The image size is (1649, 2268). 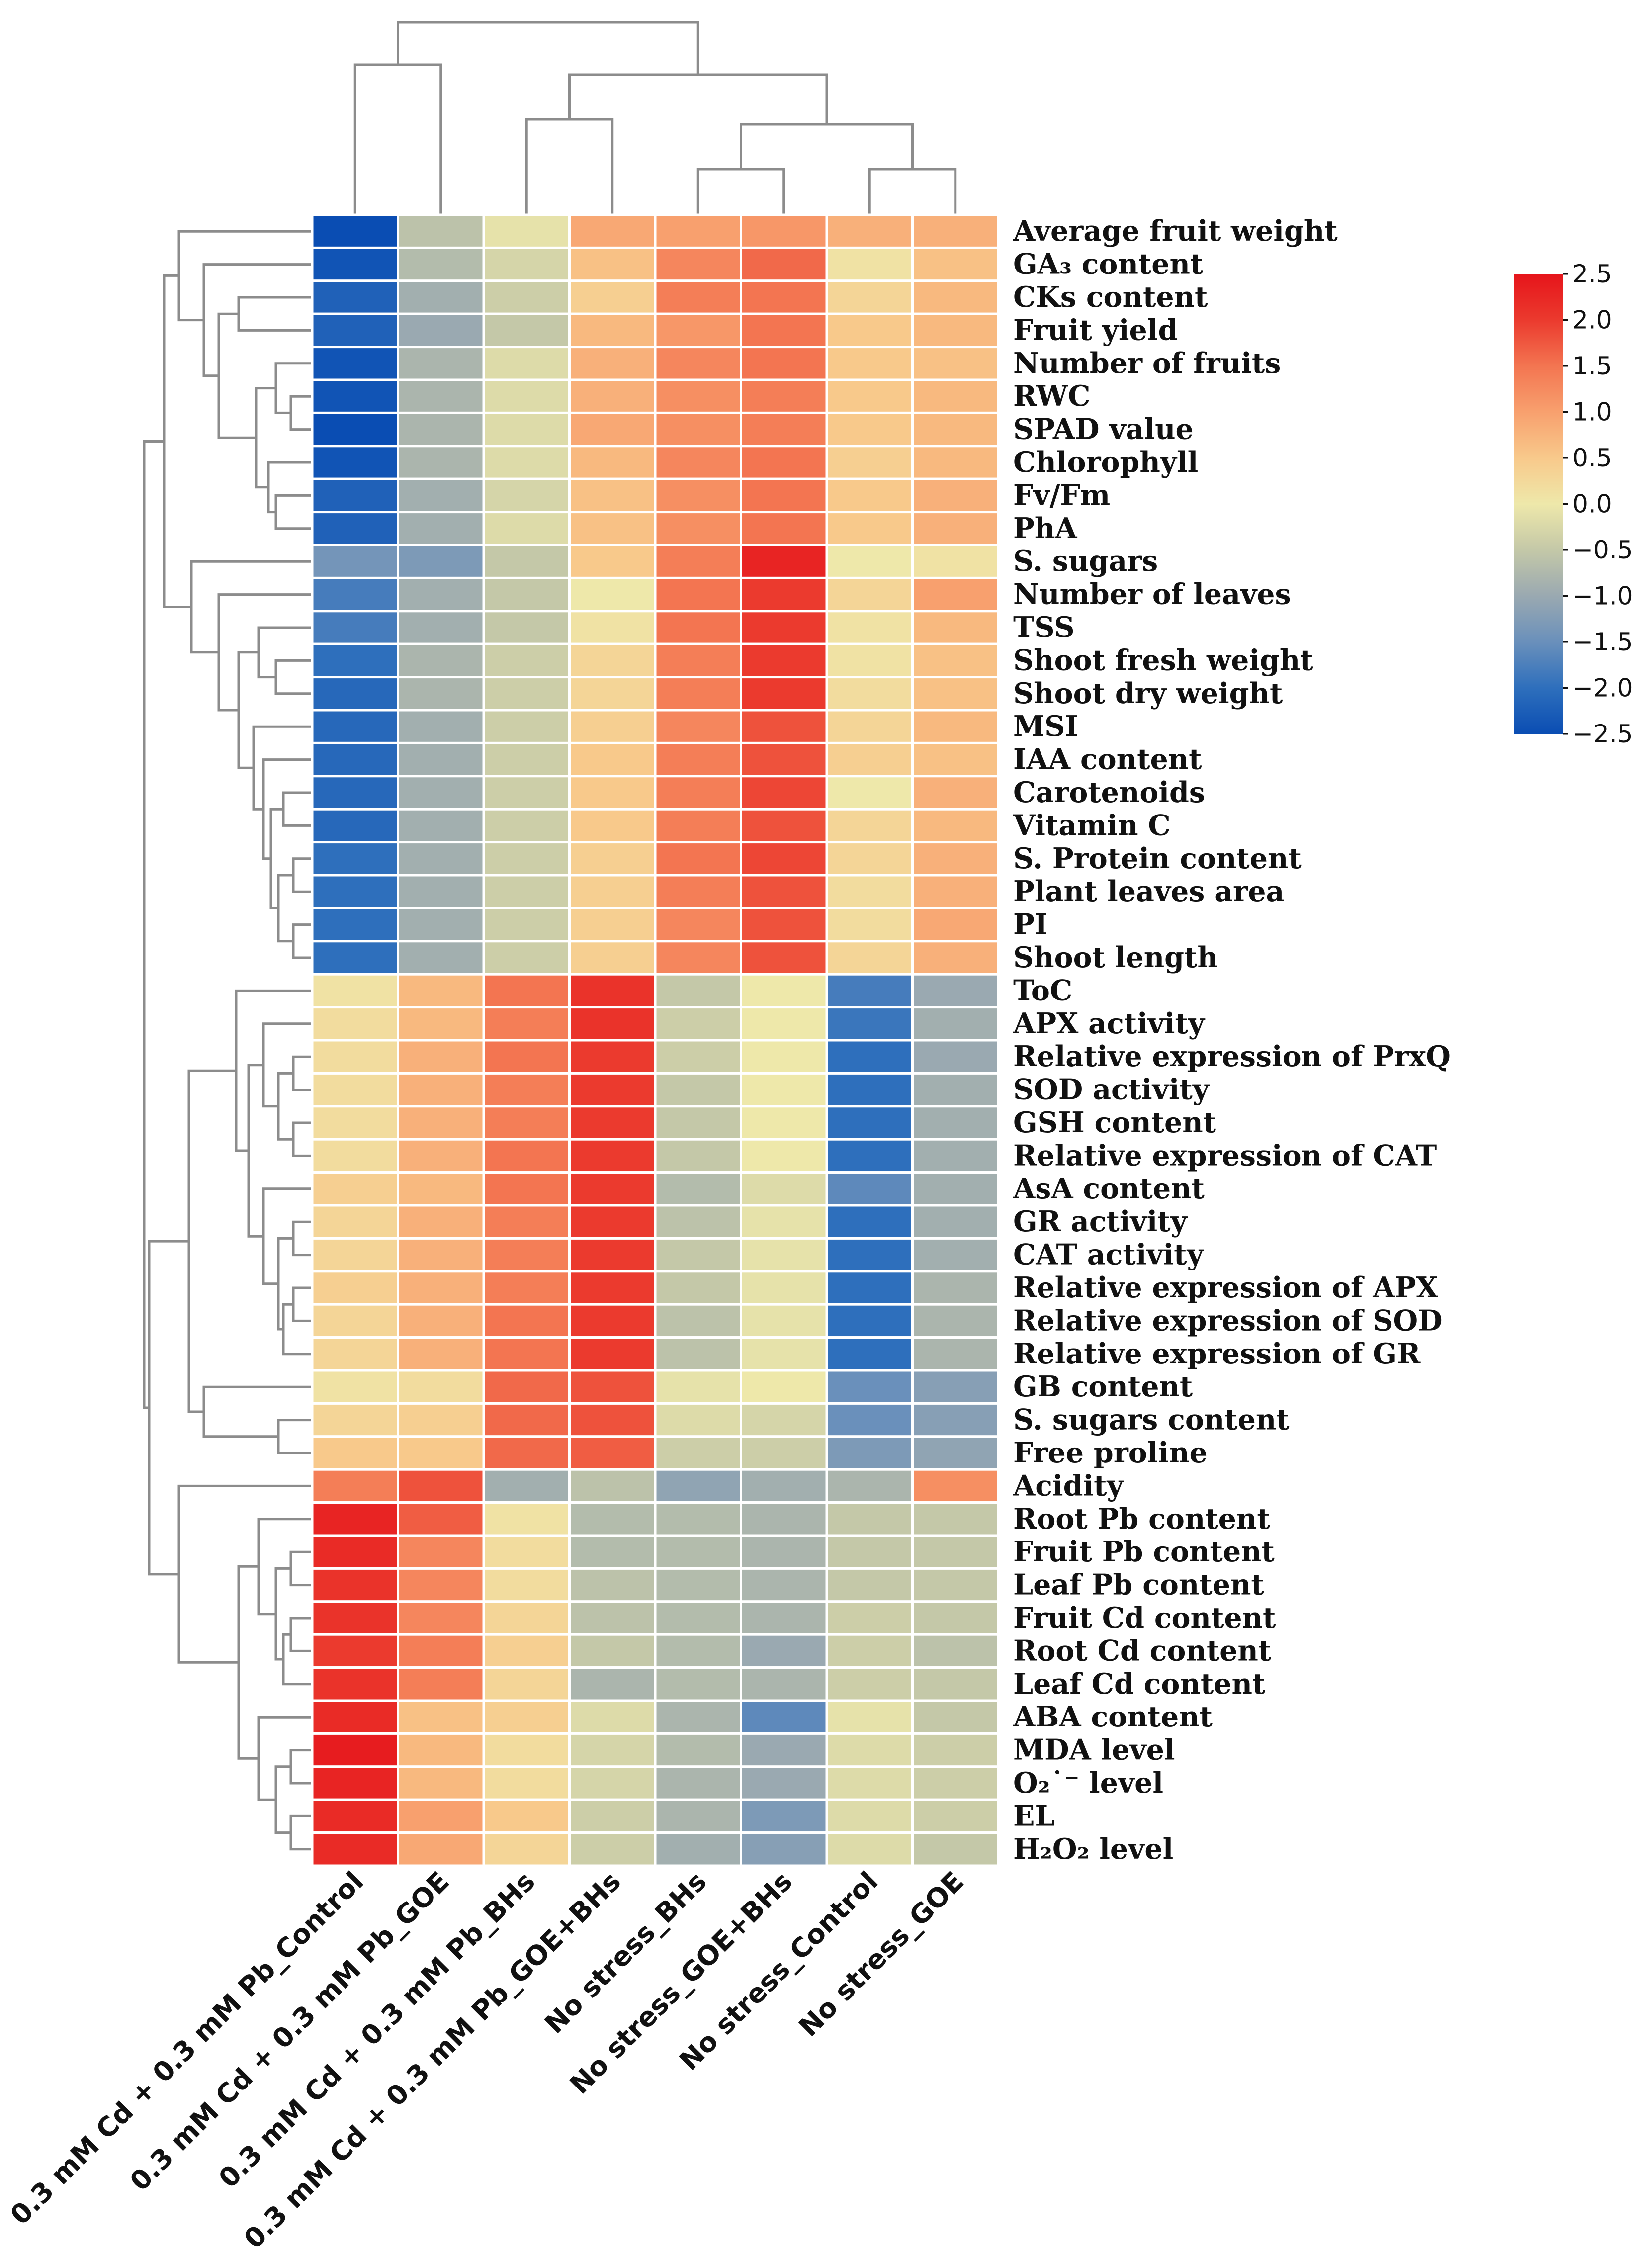 I want to click on row-label: PhA, so click(x=1045, y=529).